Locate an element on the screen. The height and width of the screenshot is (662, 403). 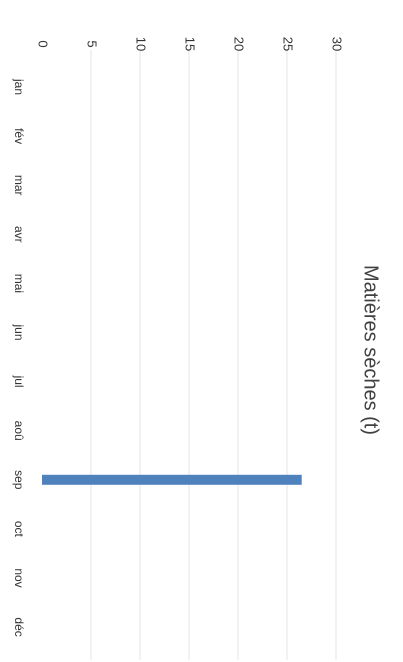
category-label: jan is located at coordinates (19, 86).